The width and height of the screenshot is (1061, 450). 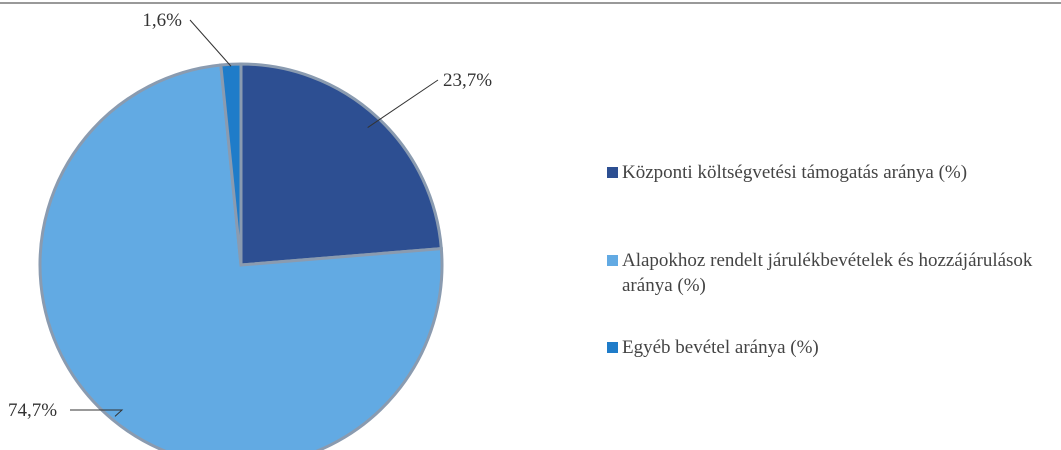 What do you see at coordinates (162, 20) in the screenshot?
I see `data-label: 1,6%` at bounding box center [162, 20].